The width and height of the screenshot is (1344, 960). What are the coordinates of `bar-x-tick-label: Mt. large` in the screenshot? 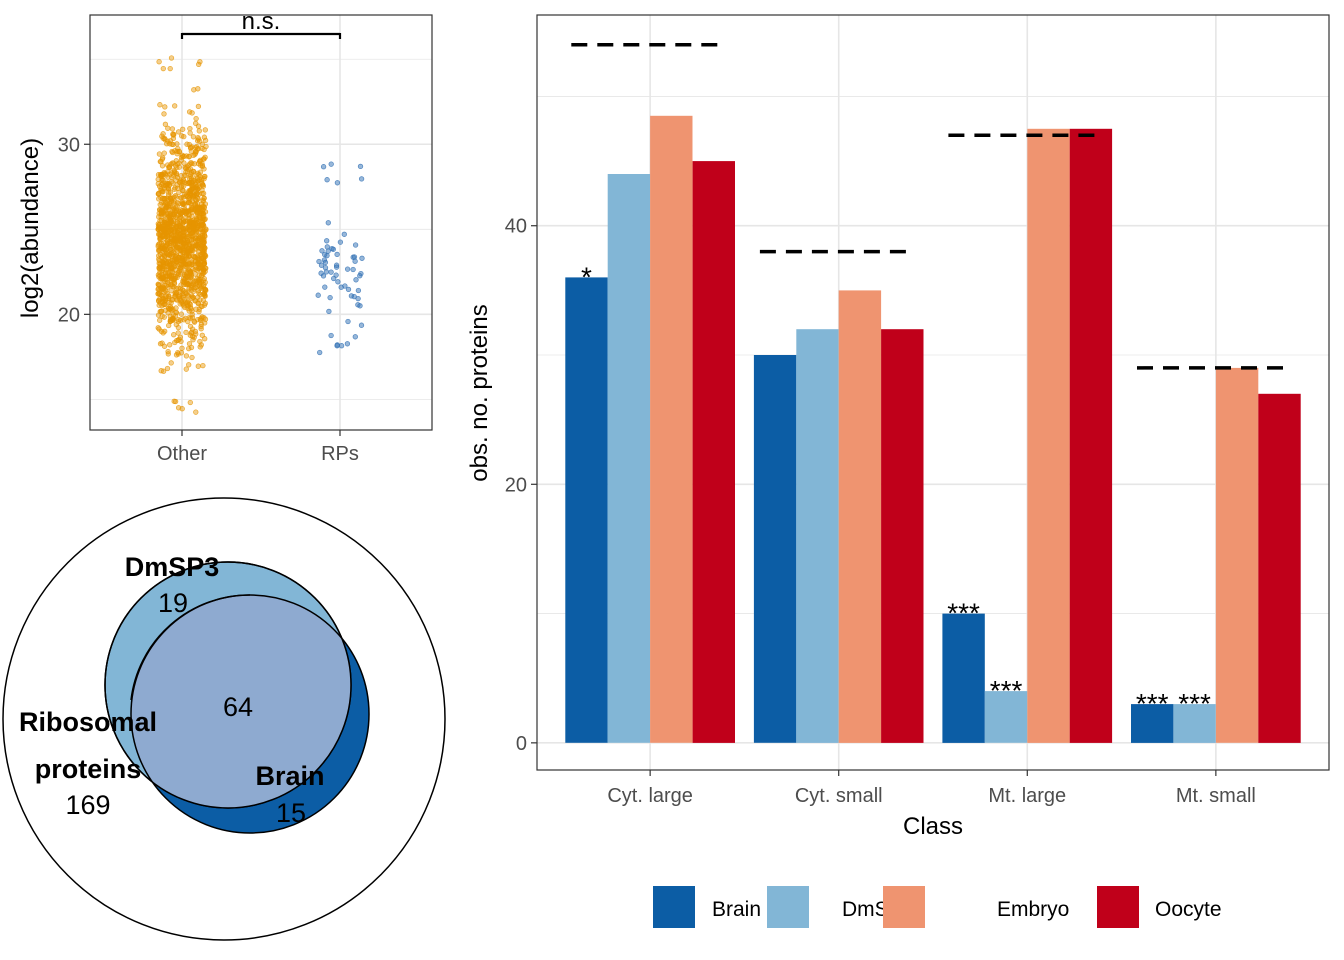 It's located at (1027, 796).